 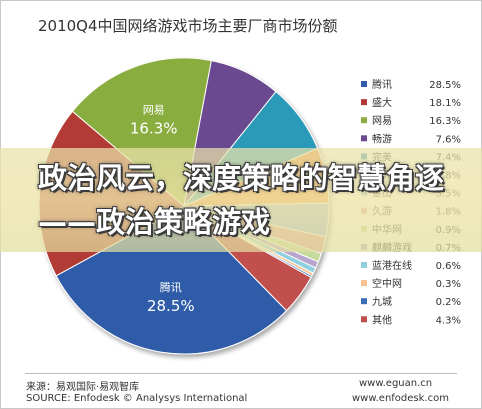 I want to click on legend-label: 空中网, so click(x=387, y=283).